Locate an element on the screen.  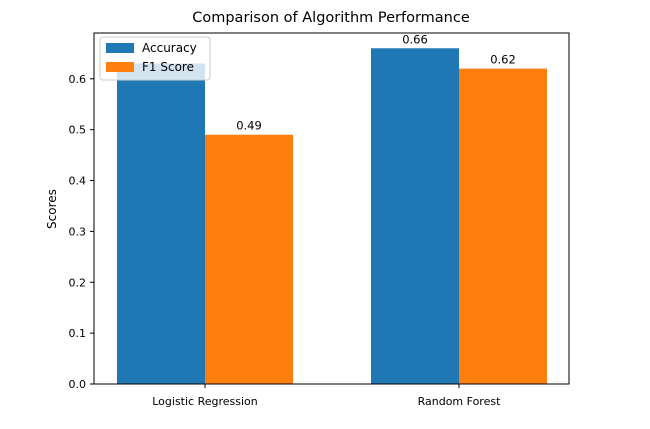
x-axis: Logistic Regression Random Forest is located at coordinates (326, 396).